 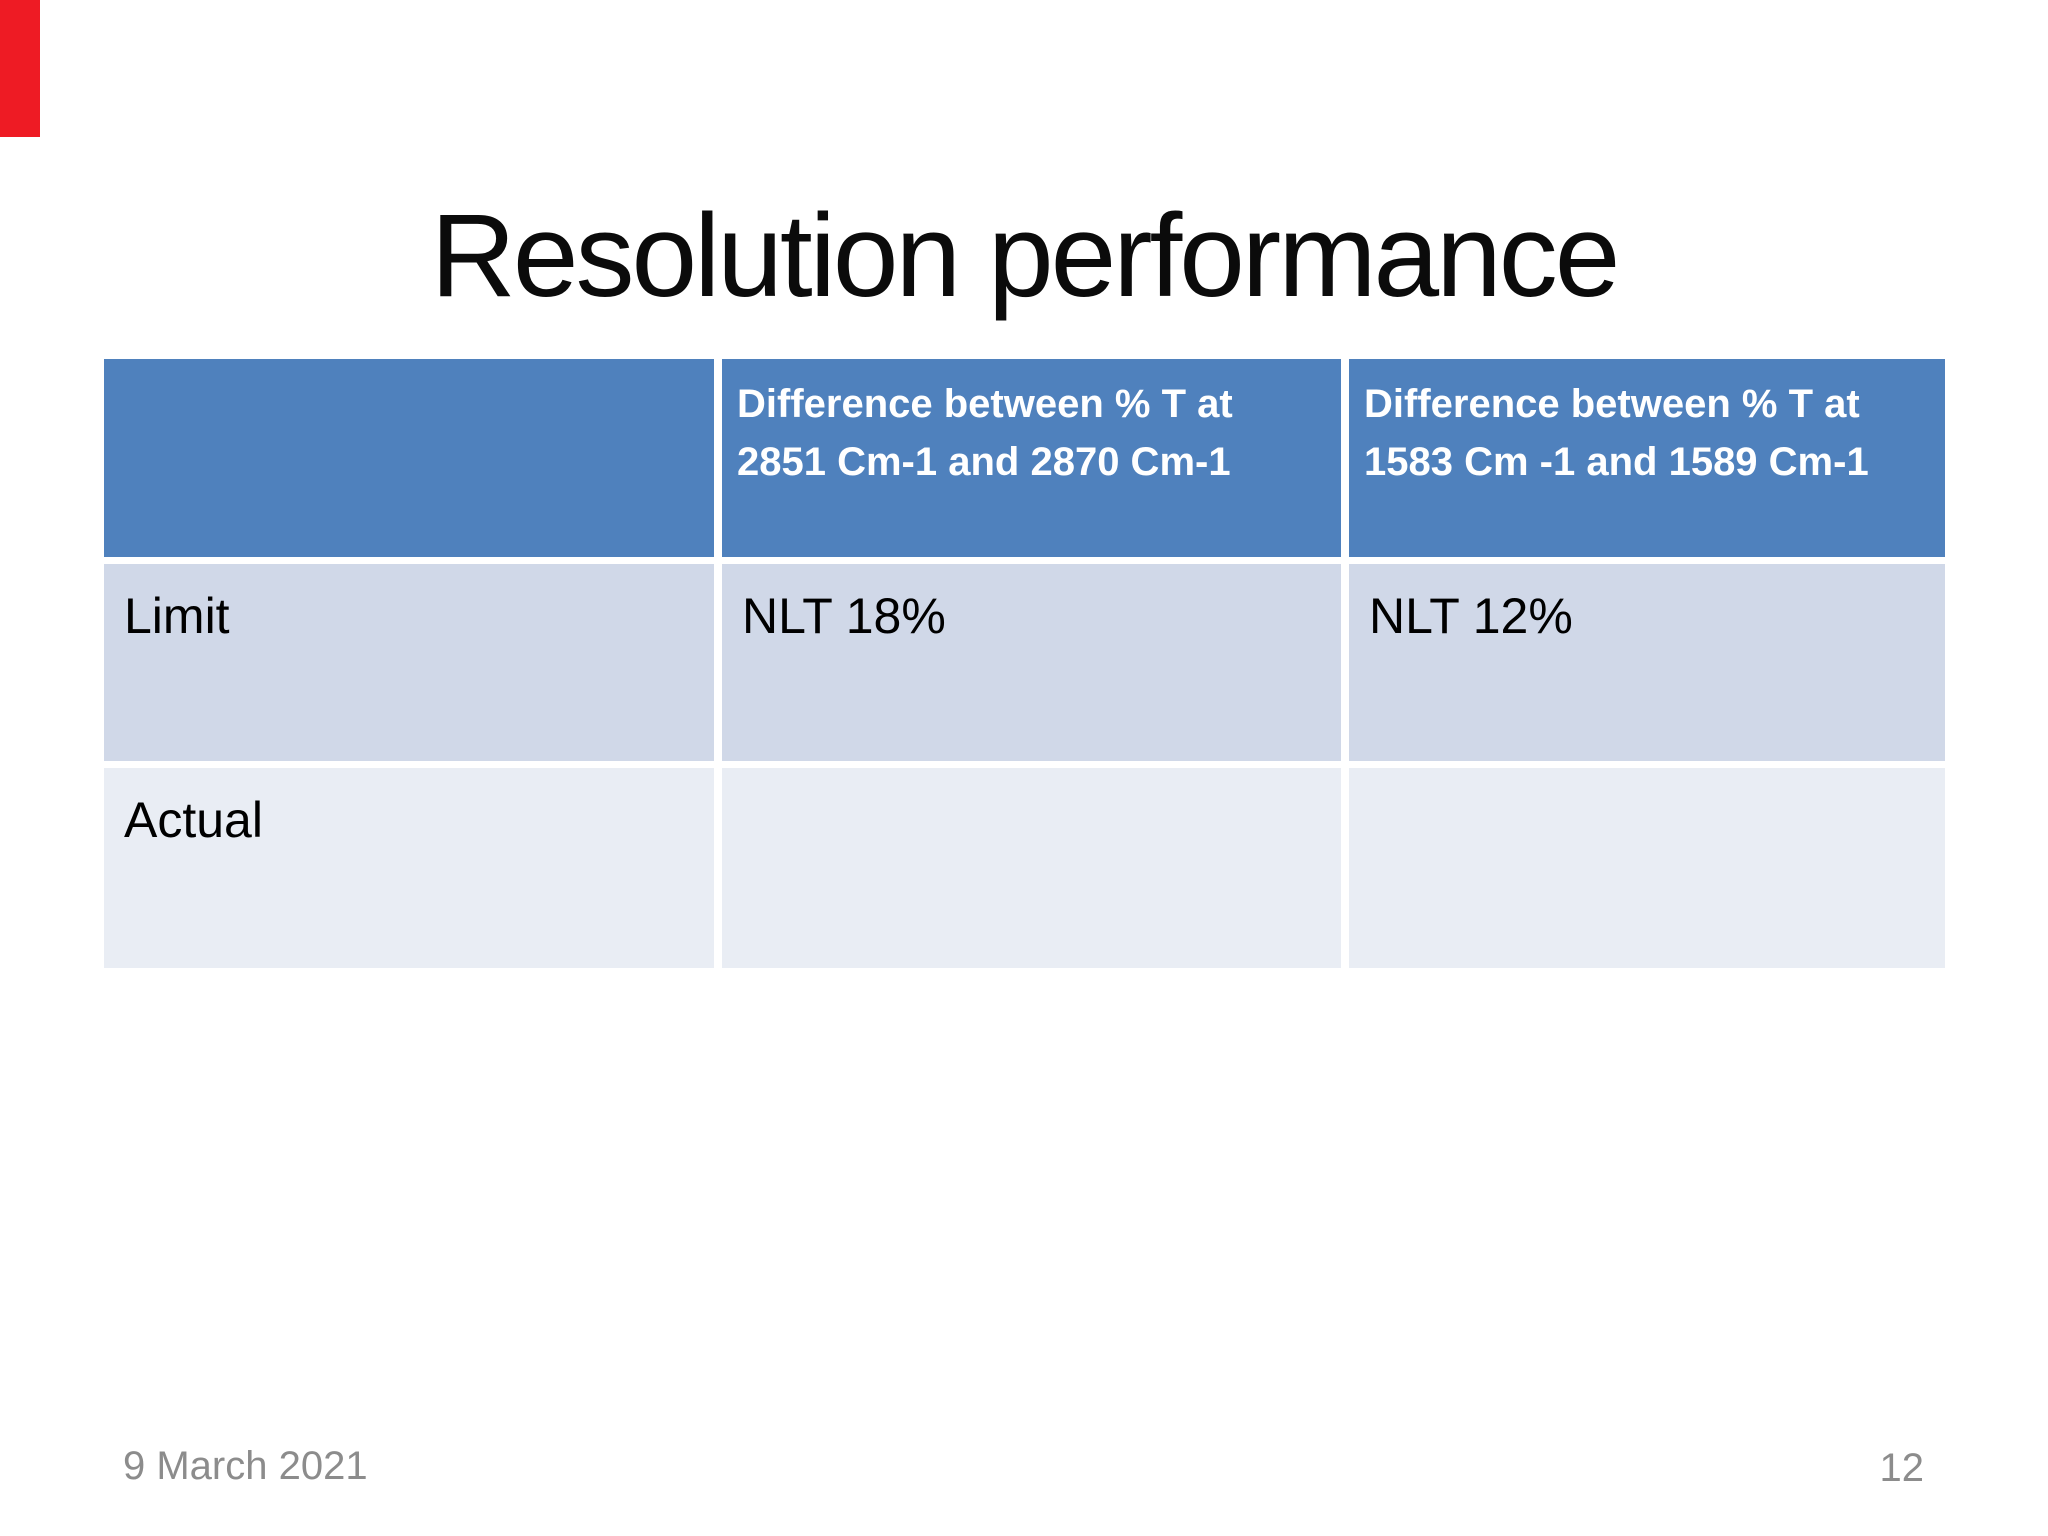 What do you see at coordinates (245, 1466) in the screenshot?
I see `footer-date: 9 March 2021` at bounding box center [245, 1466].